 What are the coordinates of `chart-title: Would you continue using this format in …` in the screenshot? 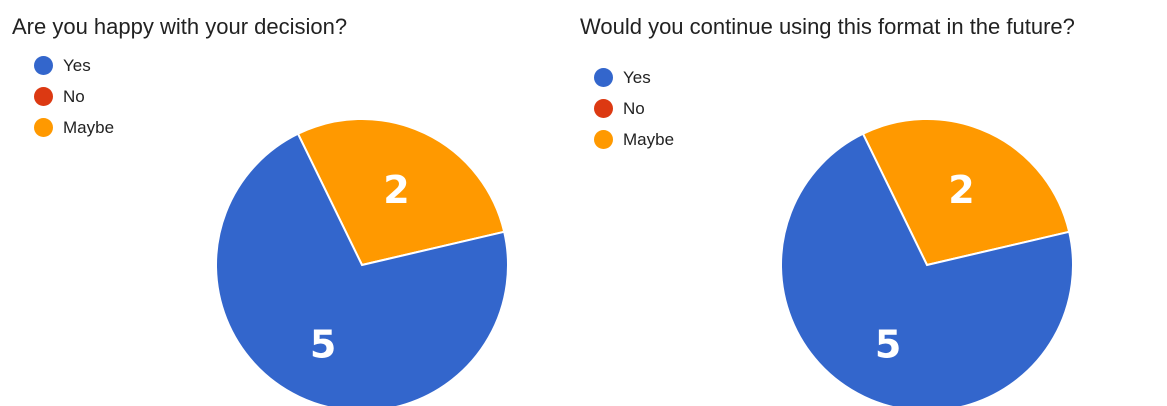 It's located at (827, 26).